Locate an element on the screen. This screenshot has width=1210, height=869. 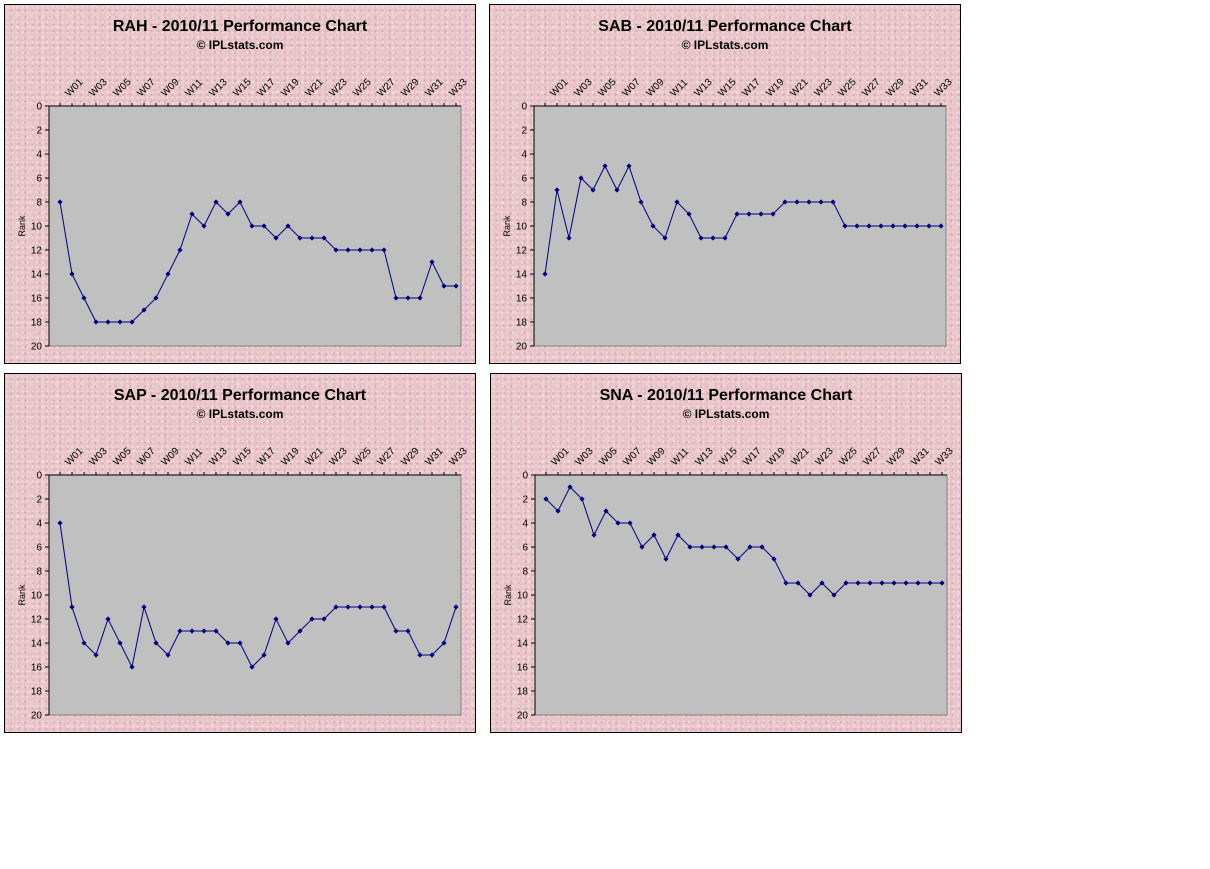
x-tick-label: W07 is located at coordinates (632, 456).